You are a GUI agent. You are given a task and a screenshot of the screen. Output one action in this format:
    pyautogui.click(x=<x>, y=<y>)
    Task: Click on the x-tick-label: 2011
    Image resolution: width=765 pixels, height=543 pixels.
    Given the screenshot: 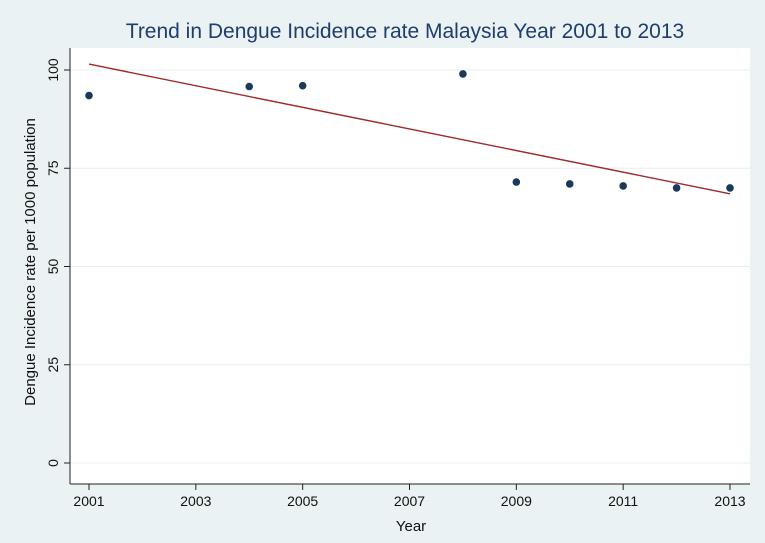 What is the action you would take?
    pyautogui.click(x=623, y=501)
    